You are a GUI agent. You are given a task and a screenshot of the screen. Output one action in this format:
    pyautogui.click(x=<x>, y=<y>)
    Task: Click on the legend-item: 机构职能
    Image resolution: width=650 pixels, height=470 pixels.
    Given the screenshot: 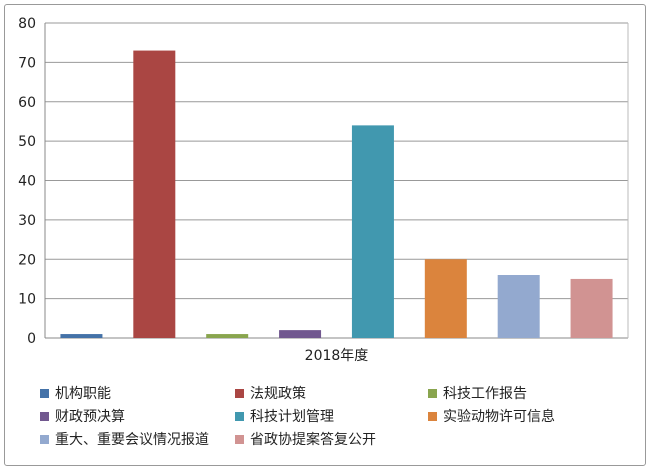 What is the action you would take?
    pyautogui.click(x=75, y=393)
    